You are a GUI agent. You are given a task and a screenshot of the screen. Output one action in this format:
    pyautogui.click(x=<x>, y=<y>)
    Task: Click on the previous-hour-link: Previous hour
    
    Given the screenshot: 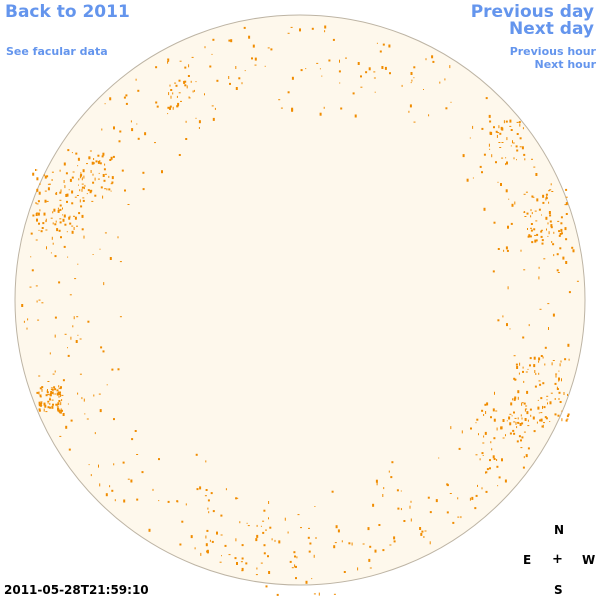 What is the action you would take?
    pyautogui.click(x=552, y=51)
    